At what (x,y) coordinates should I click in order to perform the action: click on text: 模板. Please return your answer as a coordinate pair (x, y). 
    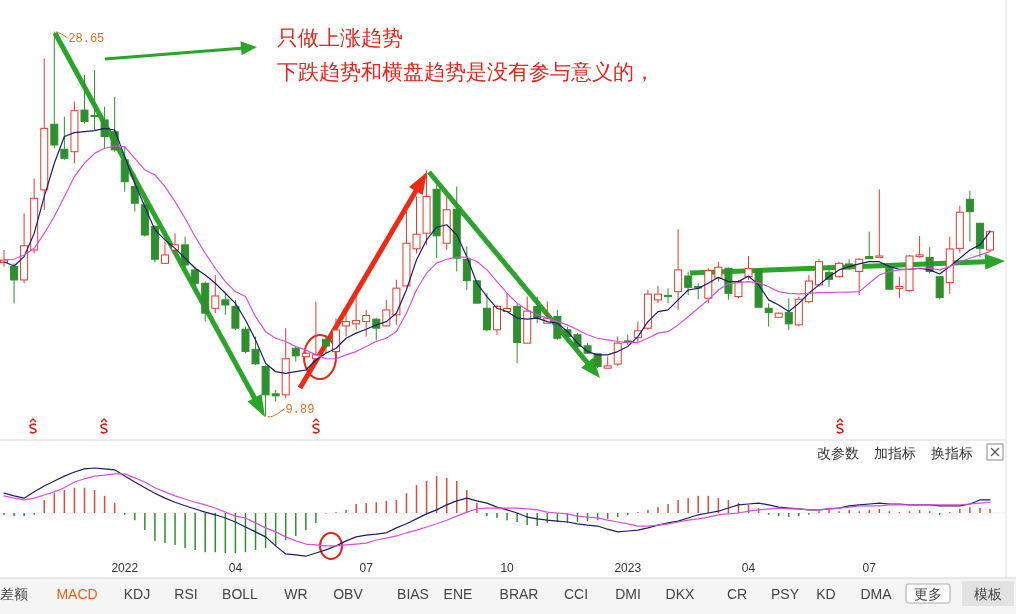
    Looking at the image, I should click on (988, 594).